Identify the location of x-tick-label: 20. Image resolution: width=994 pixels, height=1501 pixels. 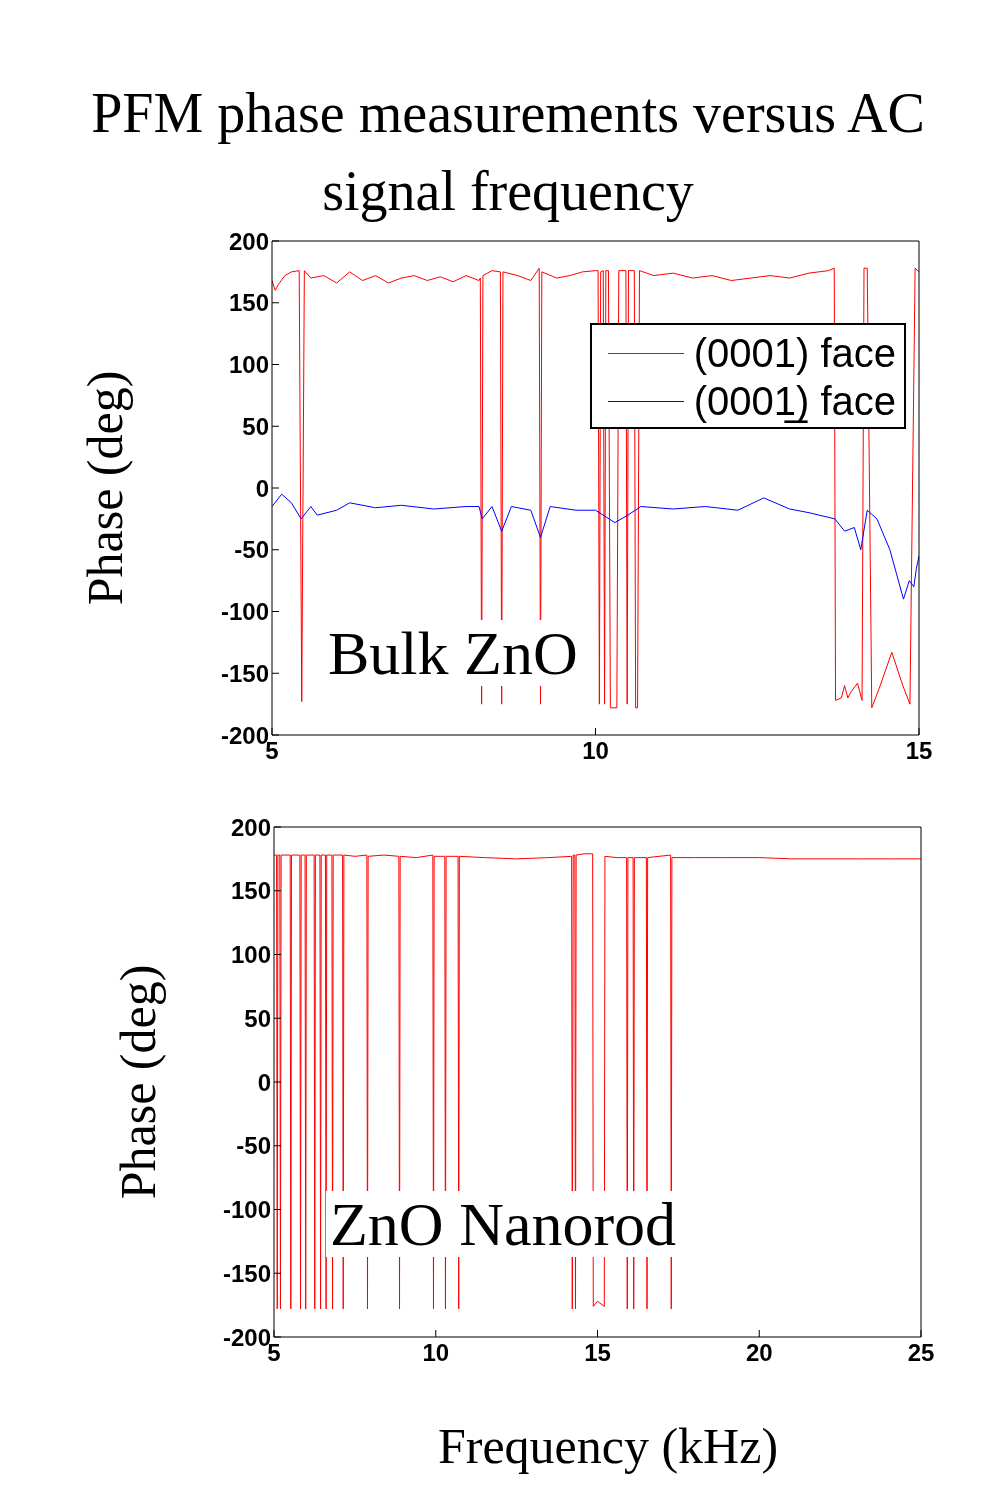
(759, 1353).